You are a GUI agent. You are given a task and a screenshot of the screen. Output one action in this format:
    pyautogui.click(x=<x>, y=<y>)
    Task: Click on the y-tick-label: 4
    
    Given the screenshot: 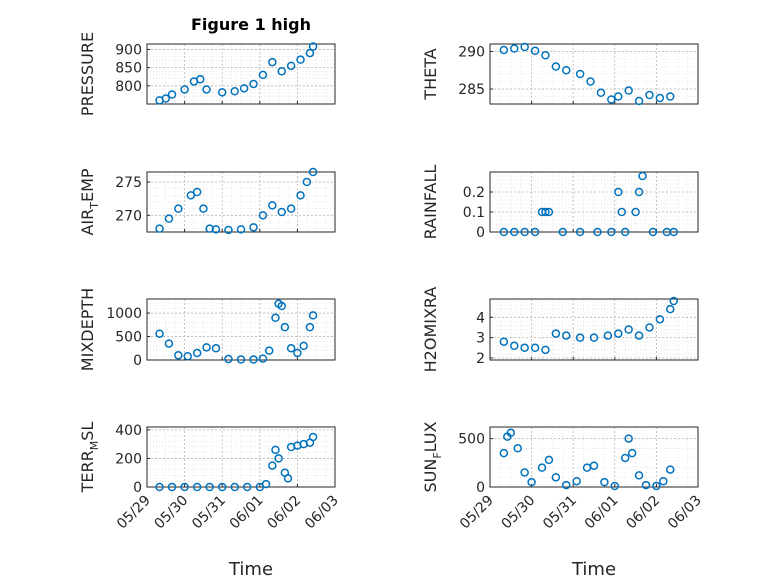 What is the action you would take?
    pyautogui.click(x=480, y=318)
    